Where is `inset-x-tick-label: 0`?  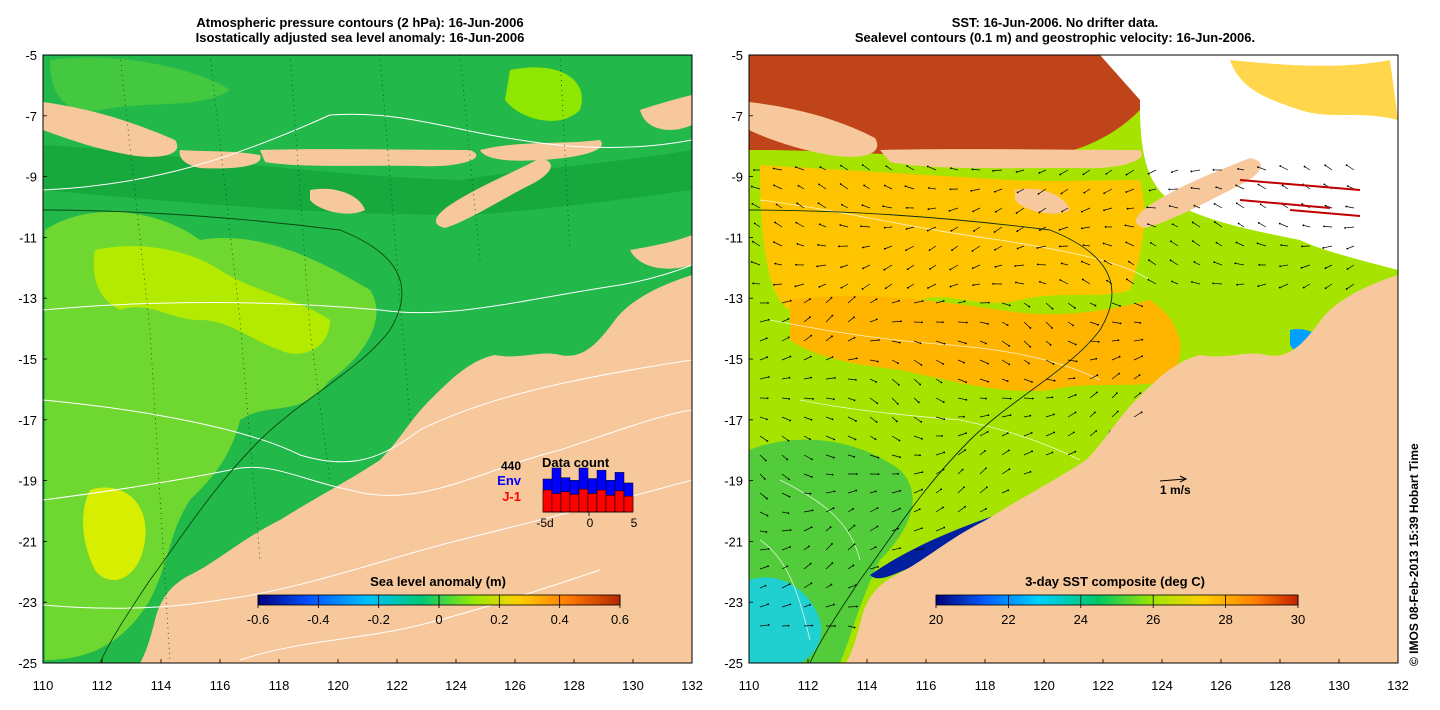 inset-x-tick-label: 0 is located at coordinates (590, 523).